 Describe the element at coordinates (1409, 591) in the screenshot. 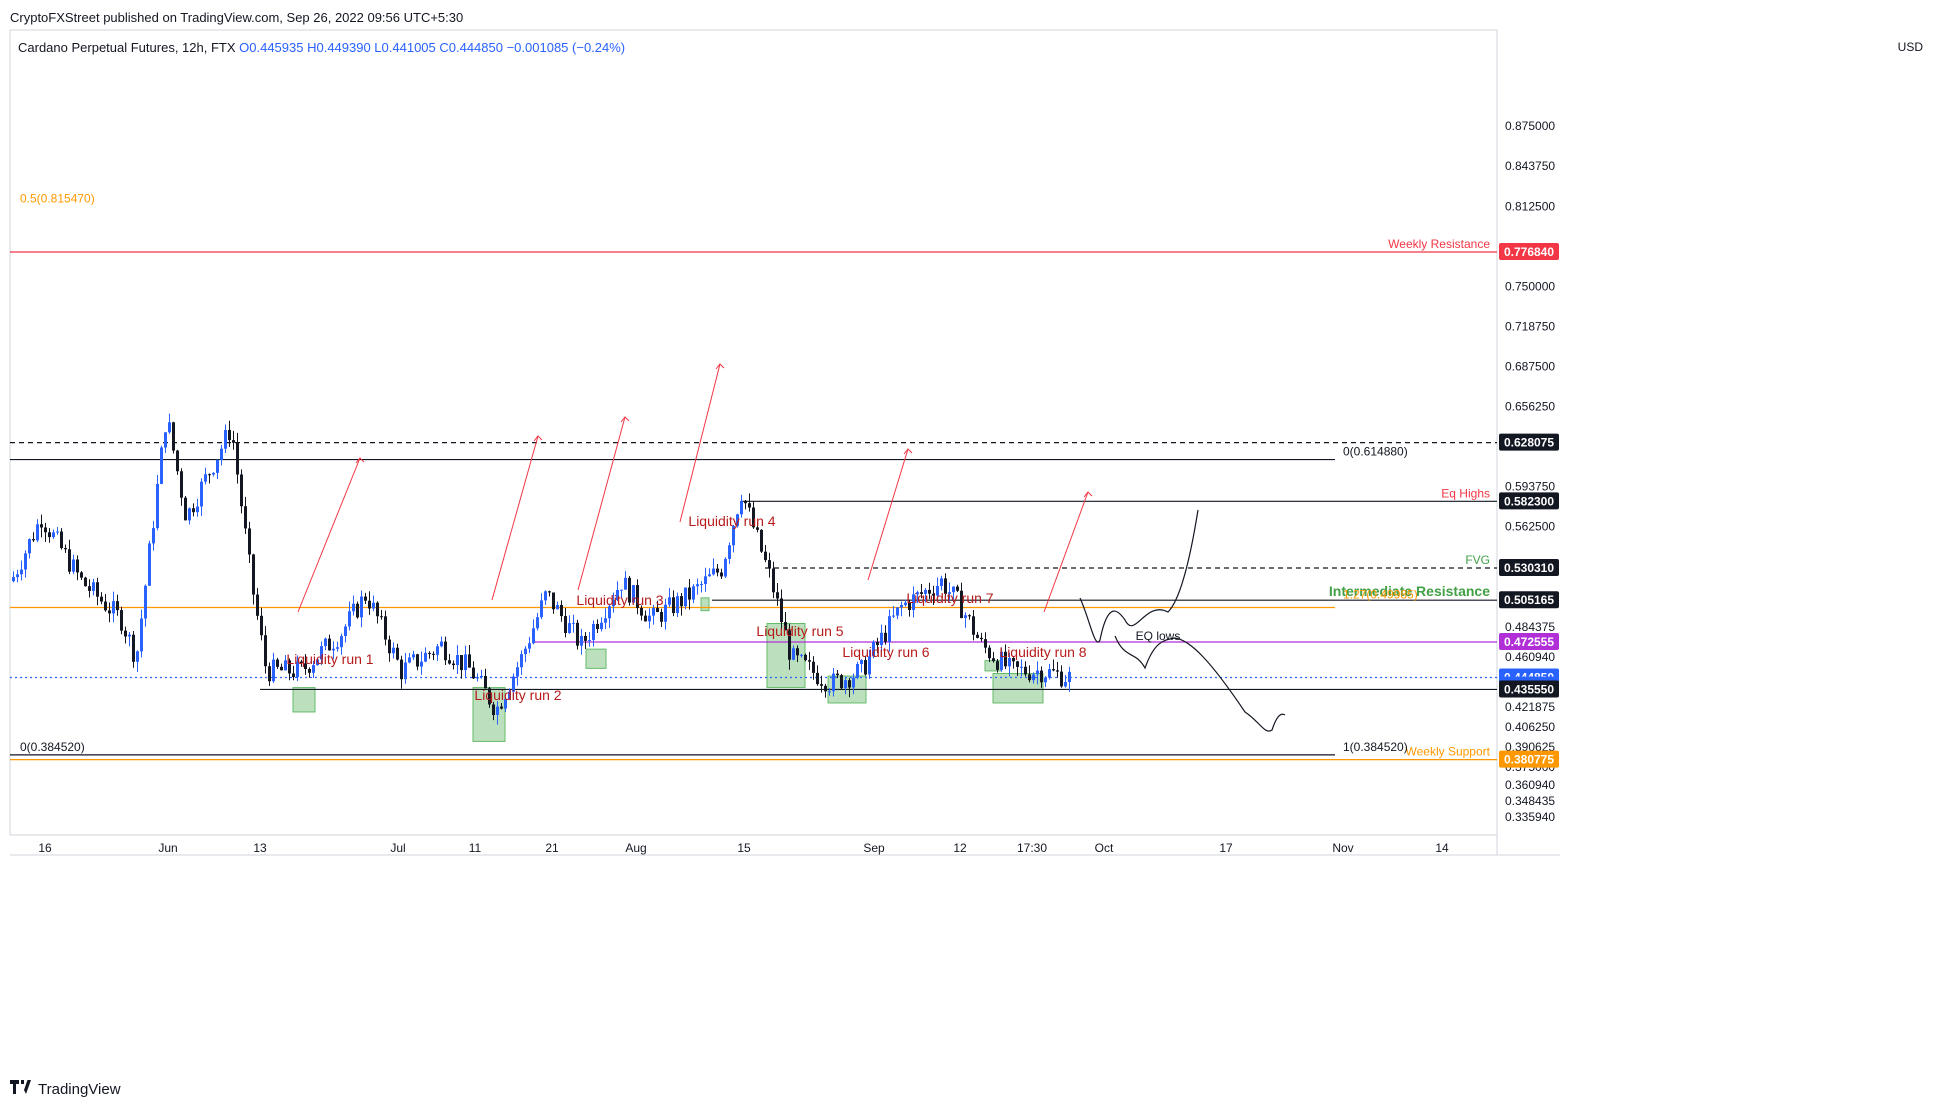

I see `level-label: Intermediate Resistance` at that location.